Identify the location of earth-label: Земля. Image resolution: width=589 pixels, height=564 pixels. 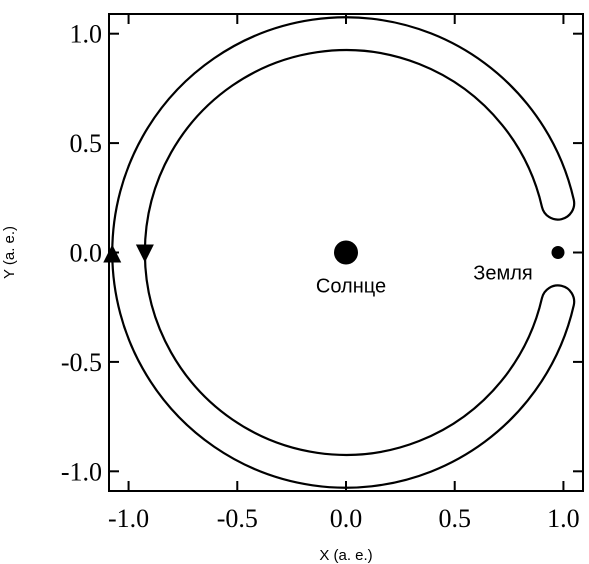
(502, 274).